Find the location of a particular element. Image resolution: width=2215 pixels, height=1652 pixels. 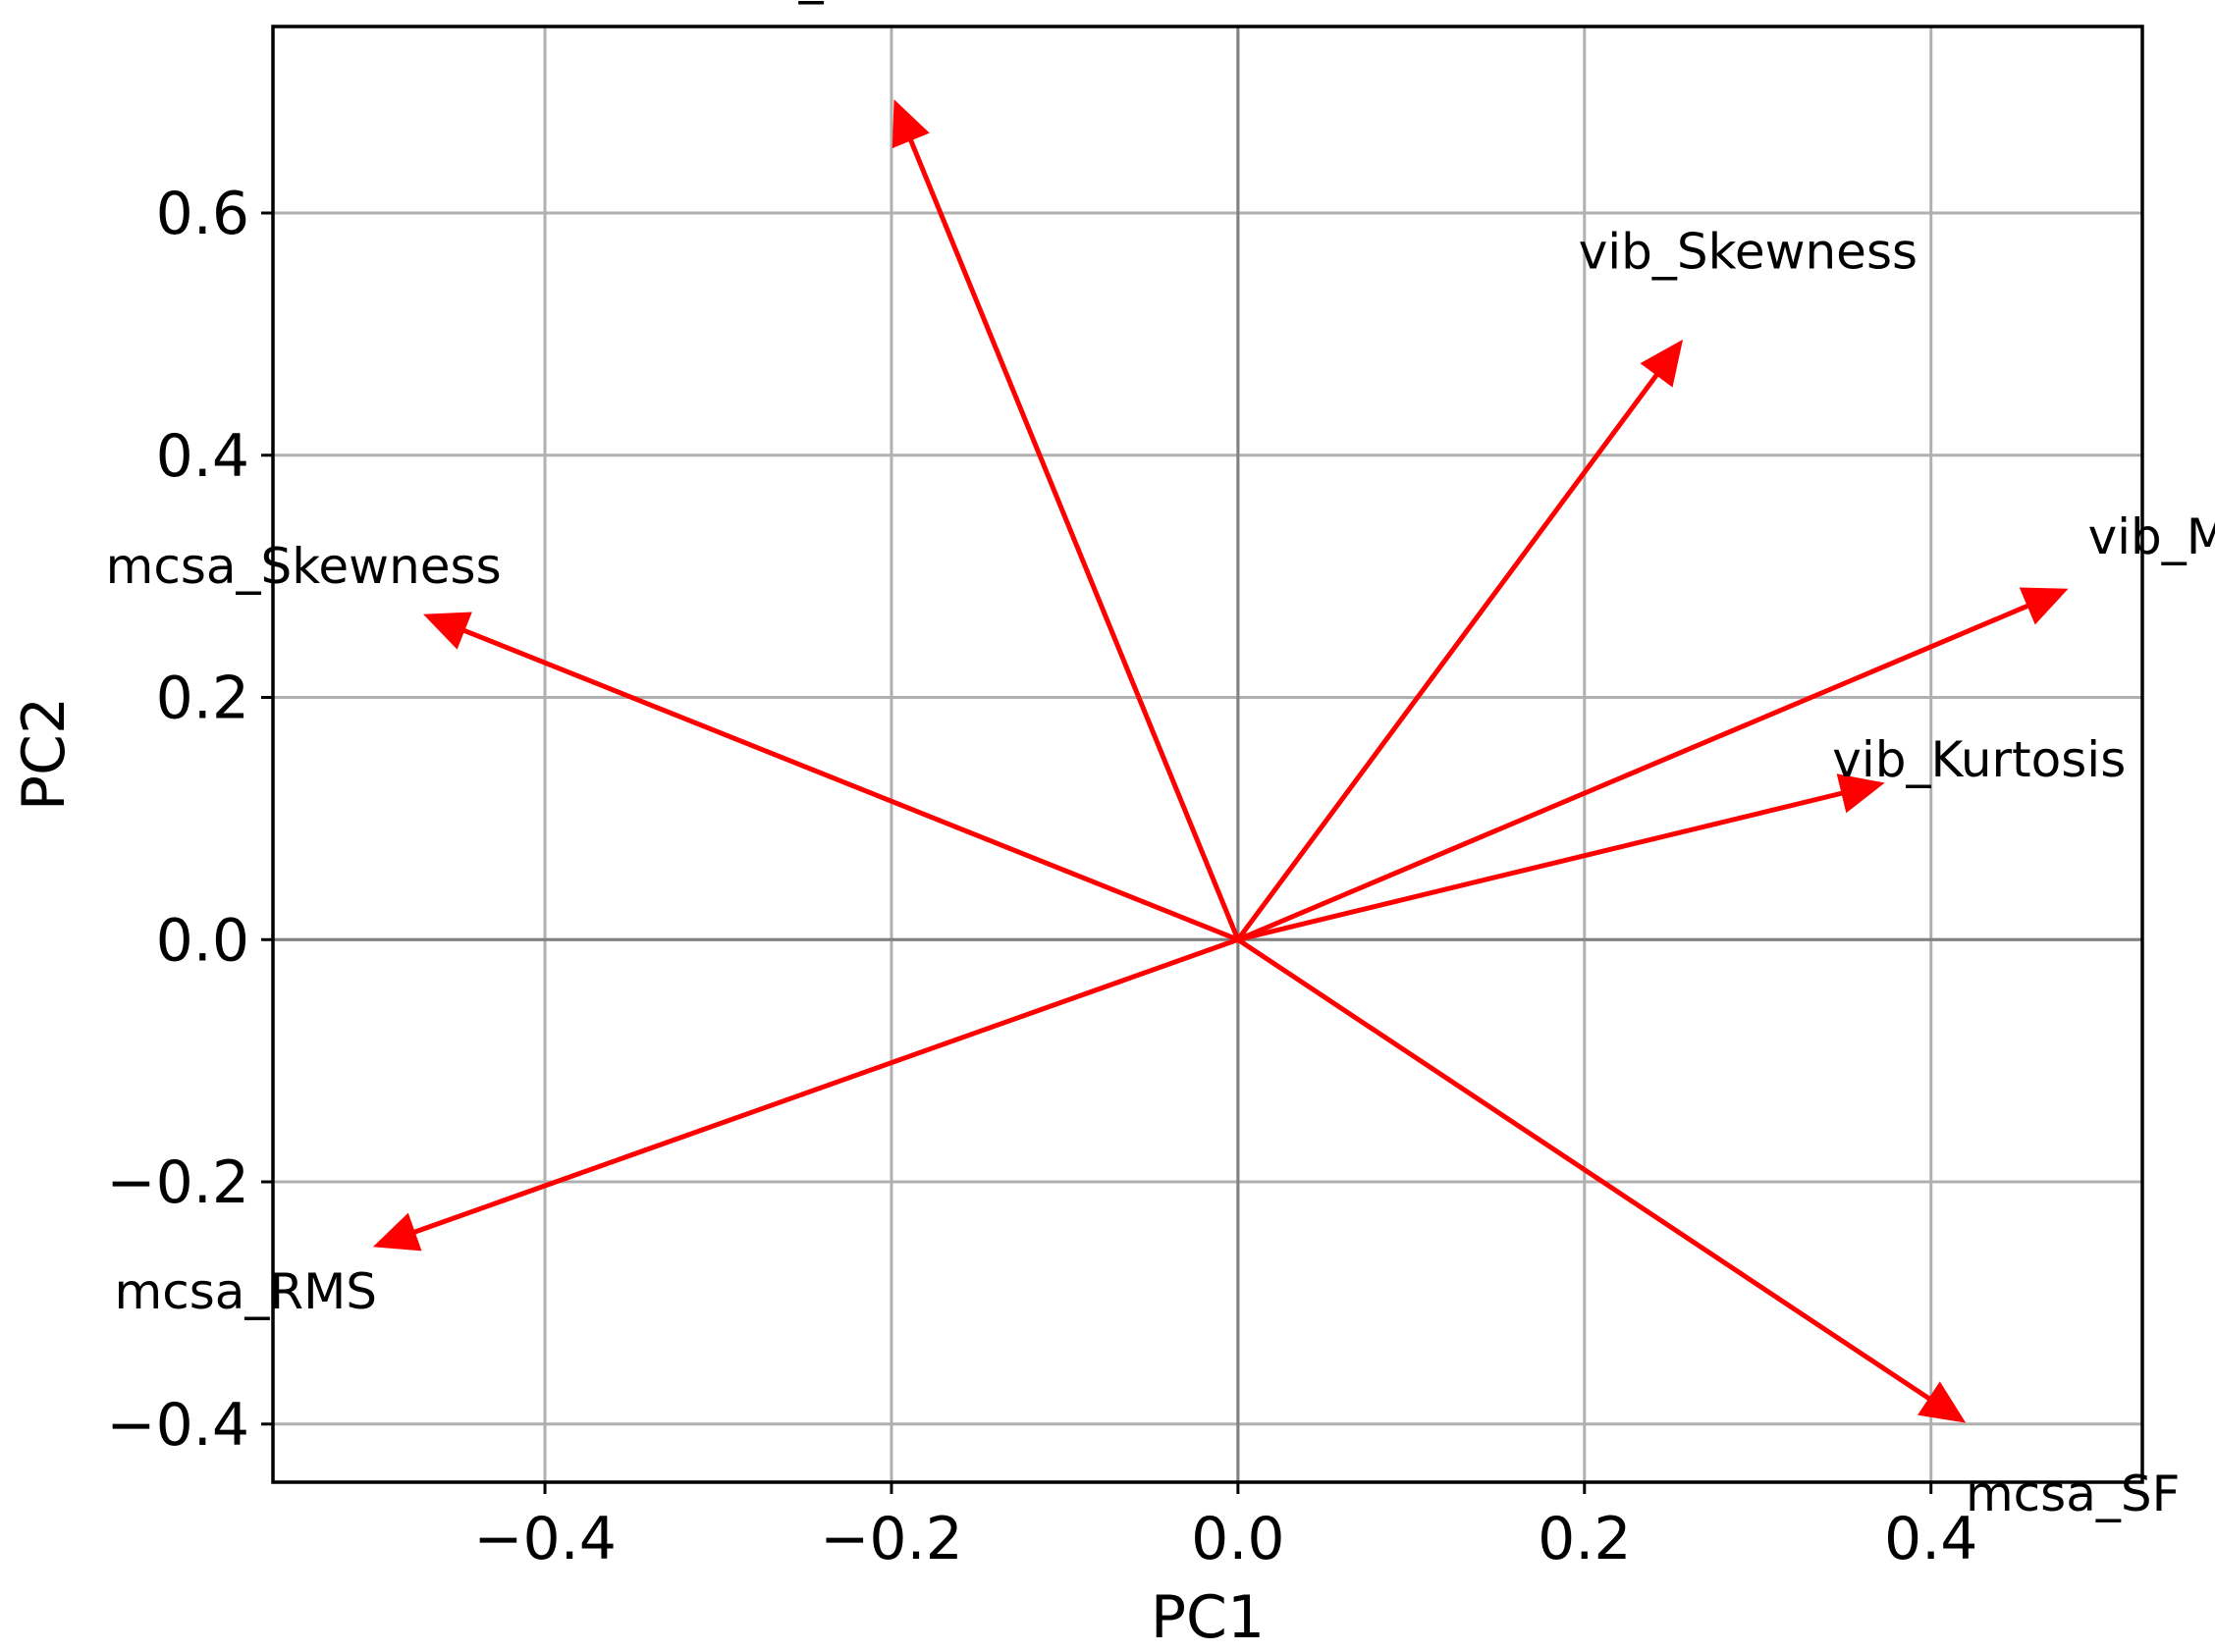

arrow-shaft-vib-mav is located at coordinates (1632, 772).